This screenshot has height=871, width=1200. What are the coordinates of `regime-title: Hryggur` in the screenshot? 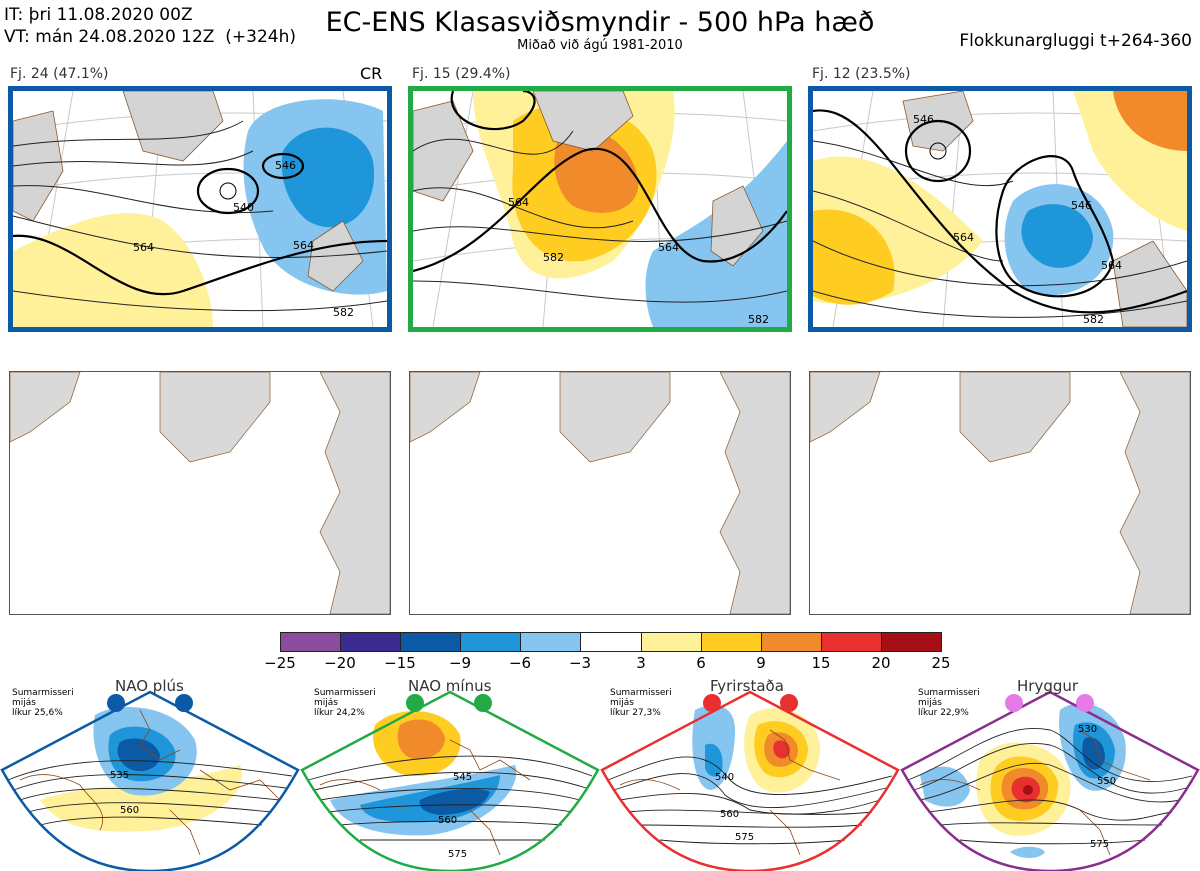 It's located at (1048, 686).